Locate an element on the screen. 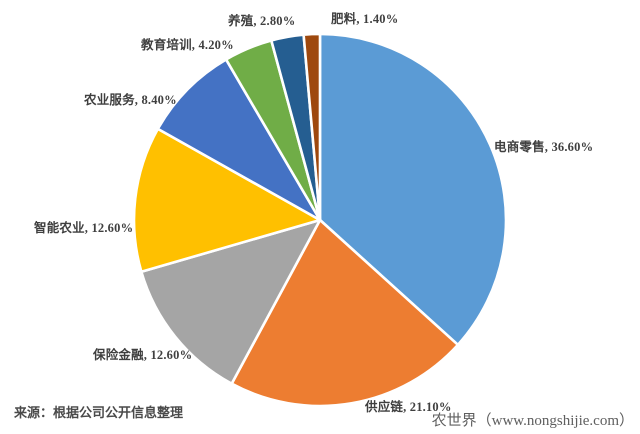  pie-label-agri-service: 农业服务, 8.40% is located at coordinates (130, 100).